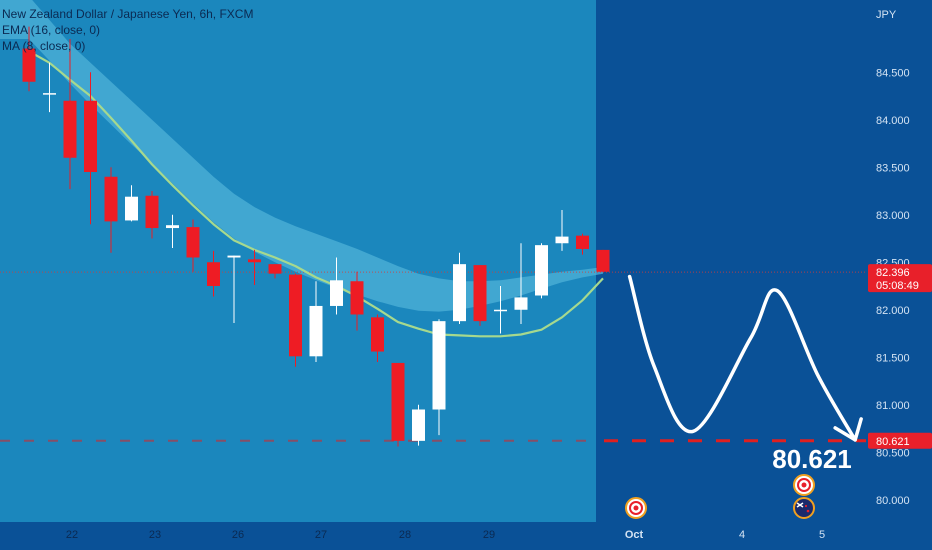 The height and width of the screenshot is (550, 932). Describe the element at coordinates (155, 535) in the screenshot. I see `time-tick-label: 23` at that location.